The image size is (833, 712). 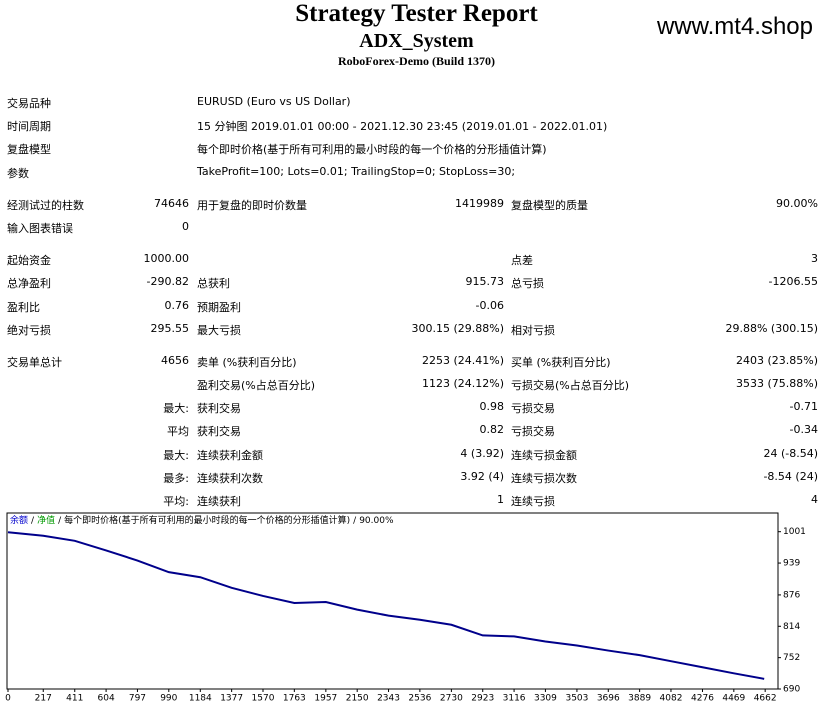 What do you see at coordinates (416, 455) in the screenshot?
I see `report-row: 最大: 连续获利金额 4 (3.92) 连续亏损金额 24 (-8.54)` at bounding box center [416, 455].